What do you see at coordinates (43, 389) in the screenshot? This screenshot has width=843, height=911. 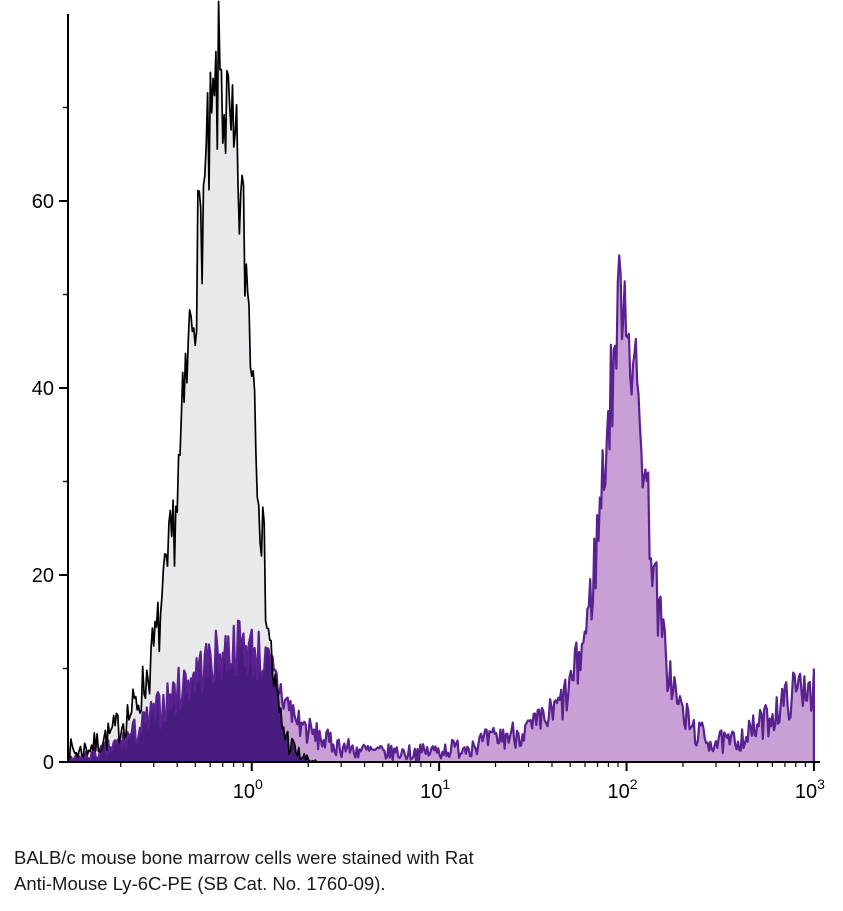 I see `svg-text: 40` at bounding box center [43, 389].